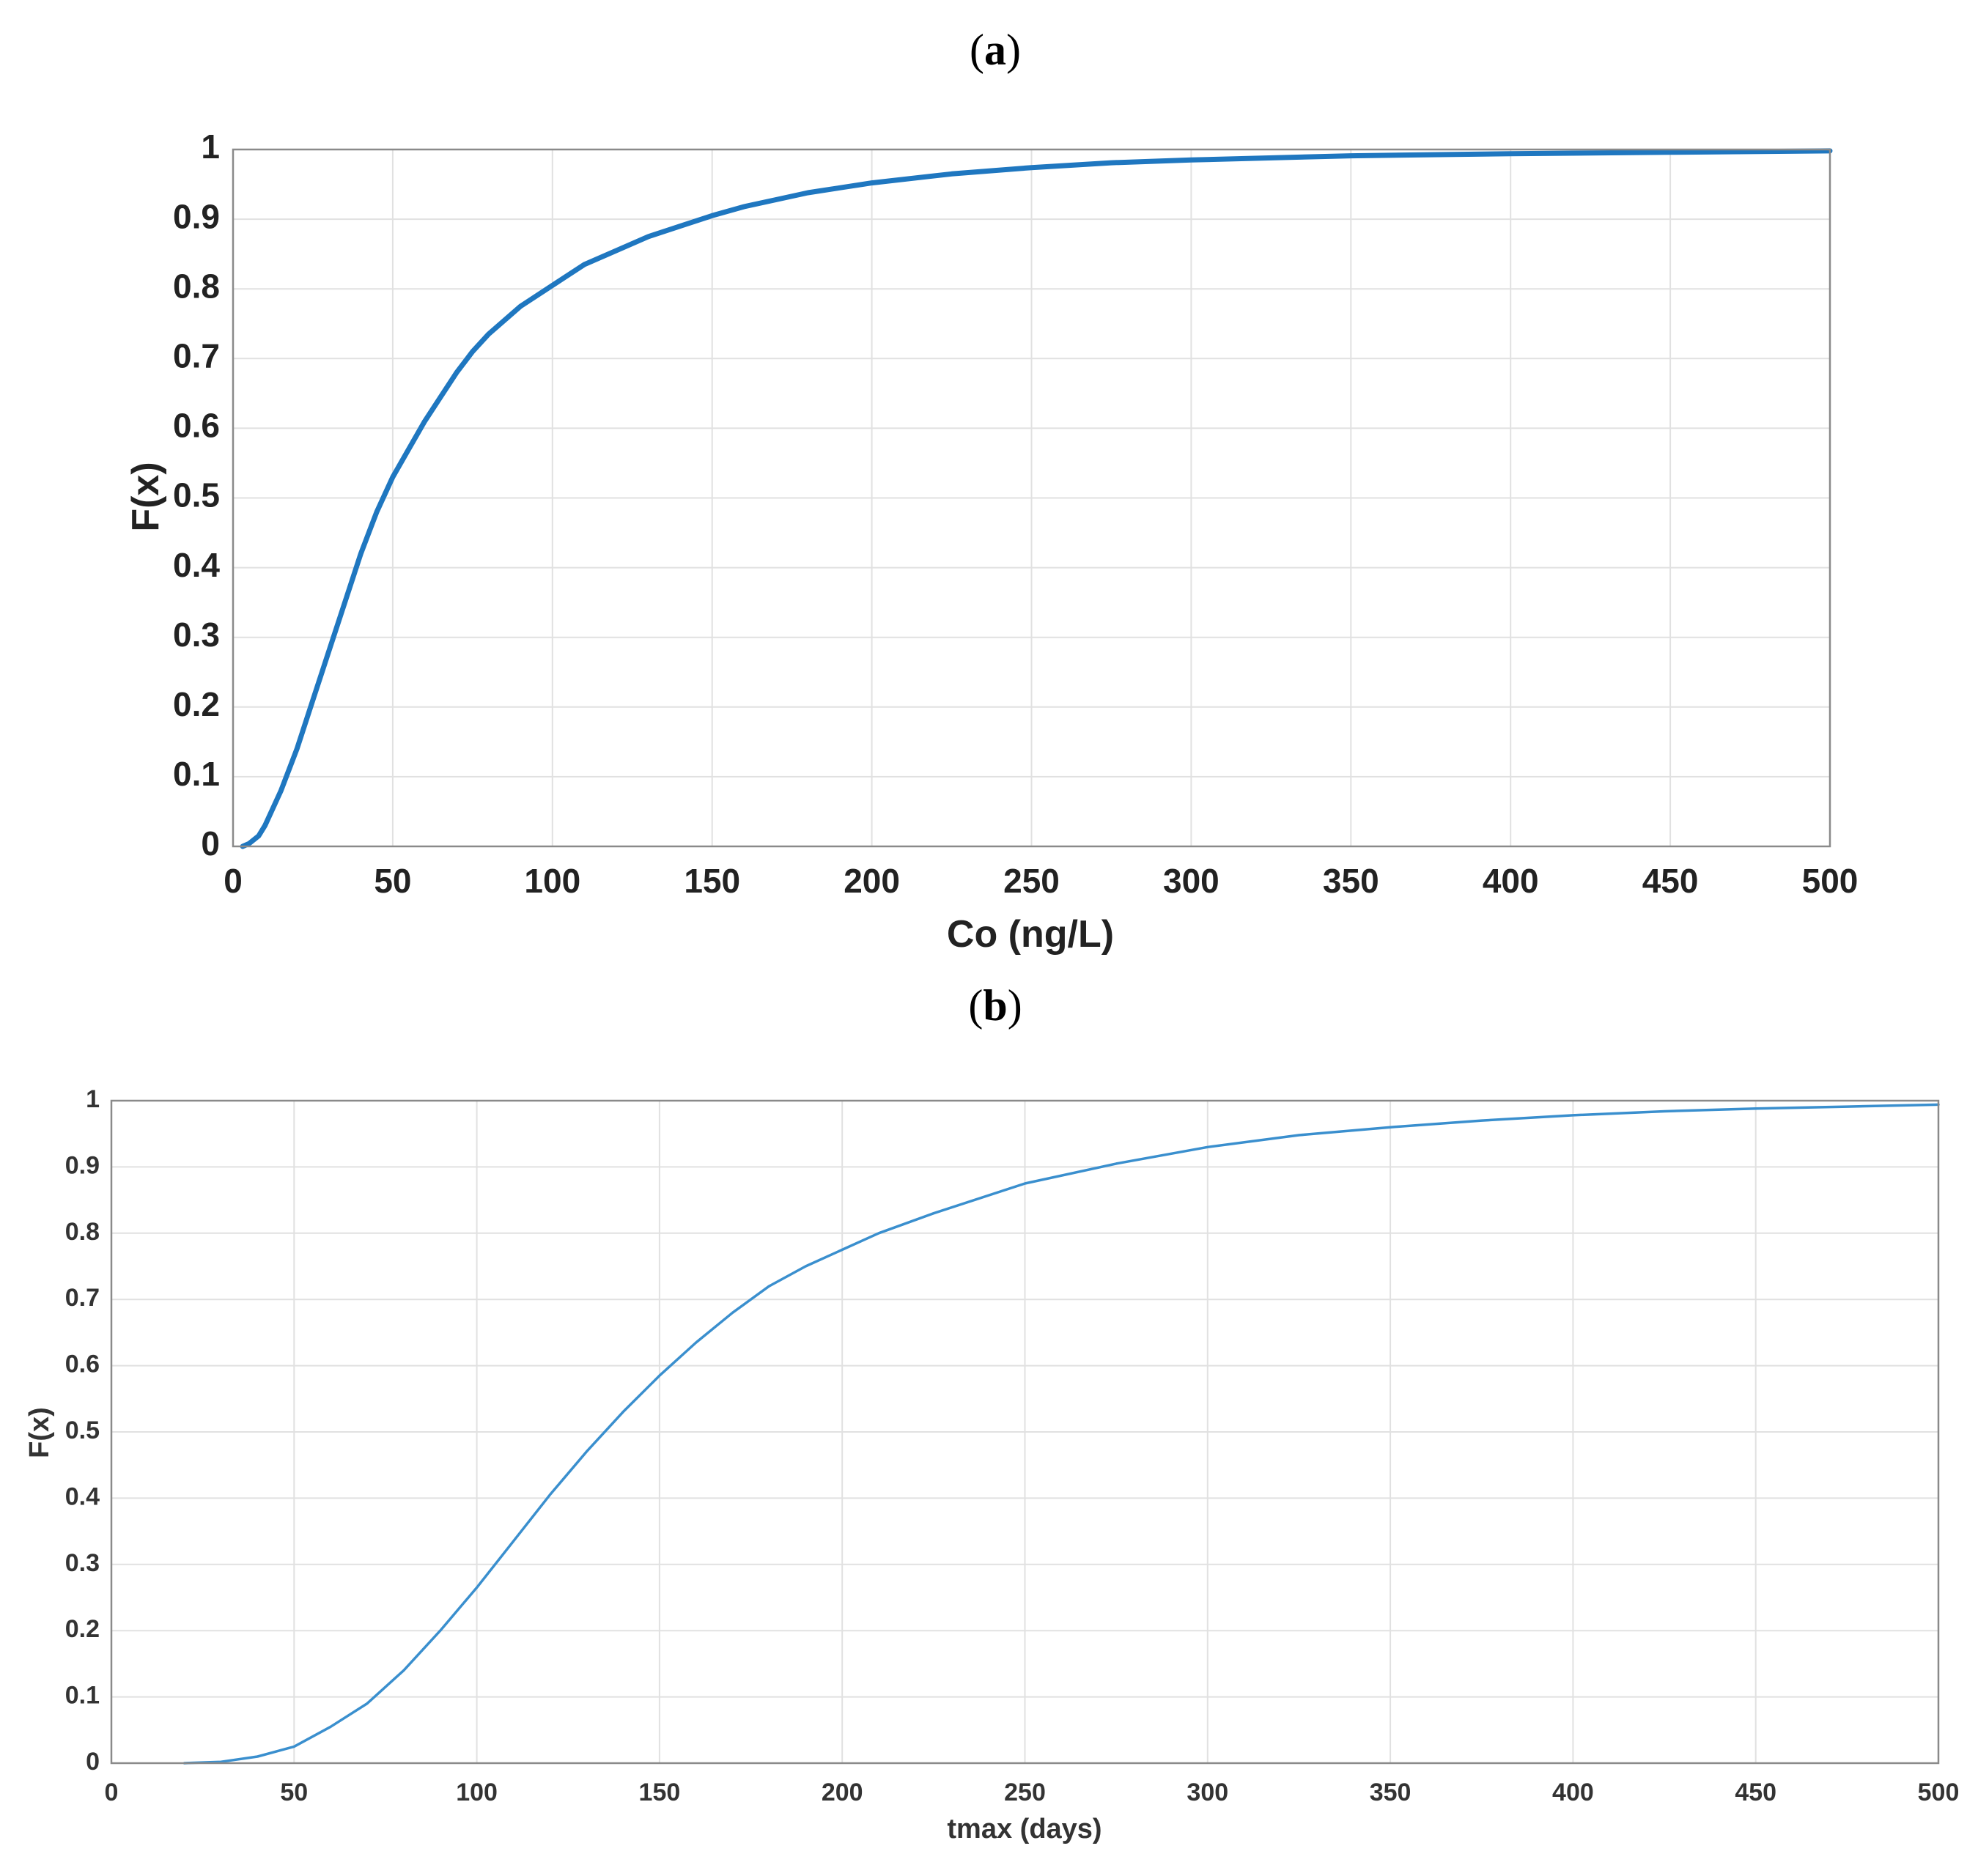 This screenshot has width=1978, height=1876. What do you see at coordinates (1208, 1792) in the screenshot?
I see `panel-b-x-tick-label: 300` at bounding box center [1208, 1792].